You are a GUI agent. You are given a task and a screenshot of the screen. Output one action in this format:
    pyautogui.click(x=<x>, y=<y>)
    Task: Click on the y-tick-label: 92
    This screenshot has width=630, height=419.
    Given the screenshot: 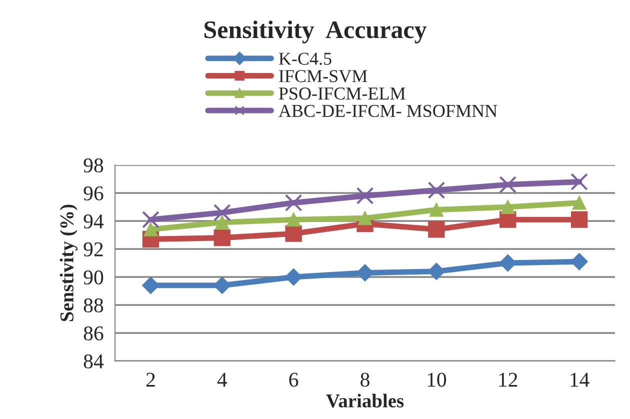 What is the action you would take?
    pyautogui.click(x=93, y=249)
    